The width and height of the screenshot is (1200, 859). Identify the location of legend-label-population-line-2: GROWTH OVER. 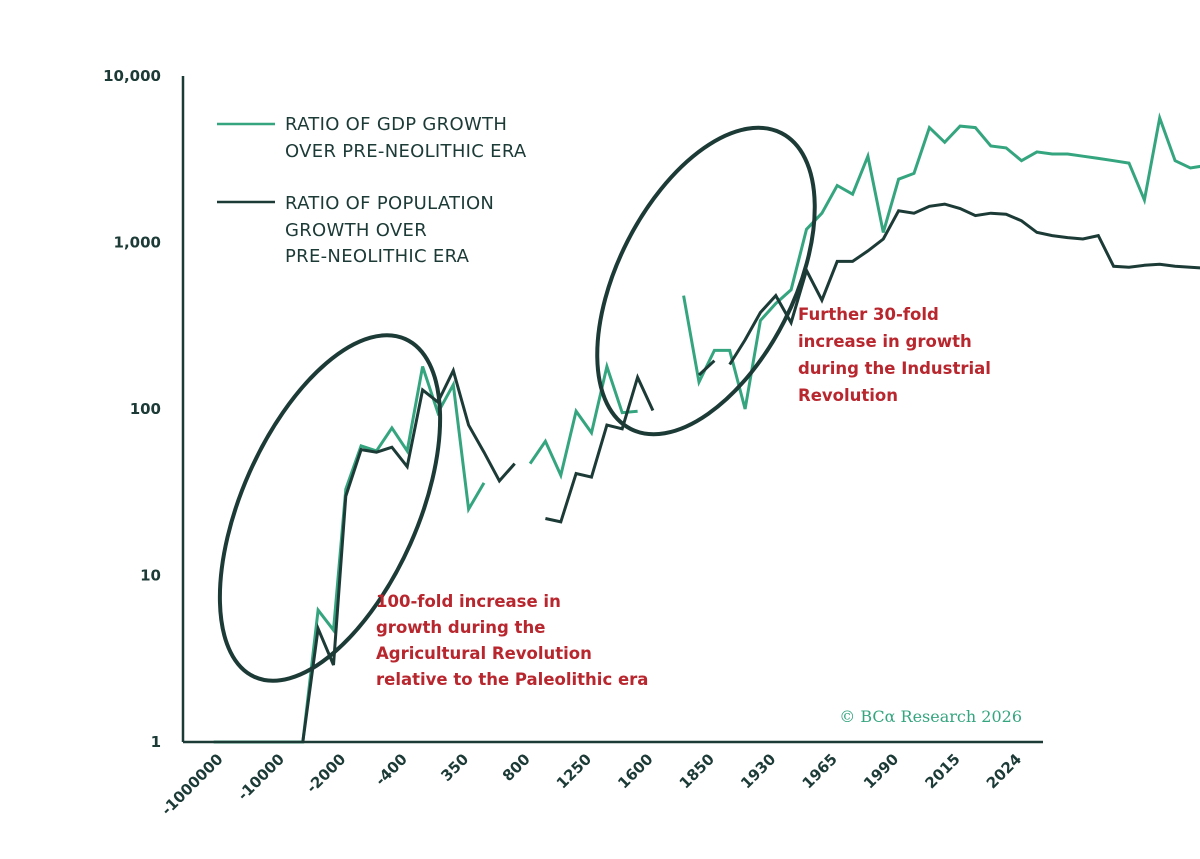
(356, 230).